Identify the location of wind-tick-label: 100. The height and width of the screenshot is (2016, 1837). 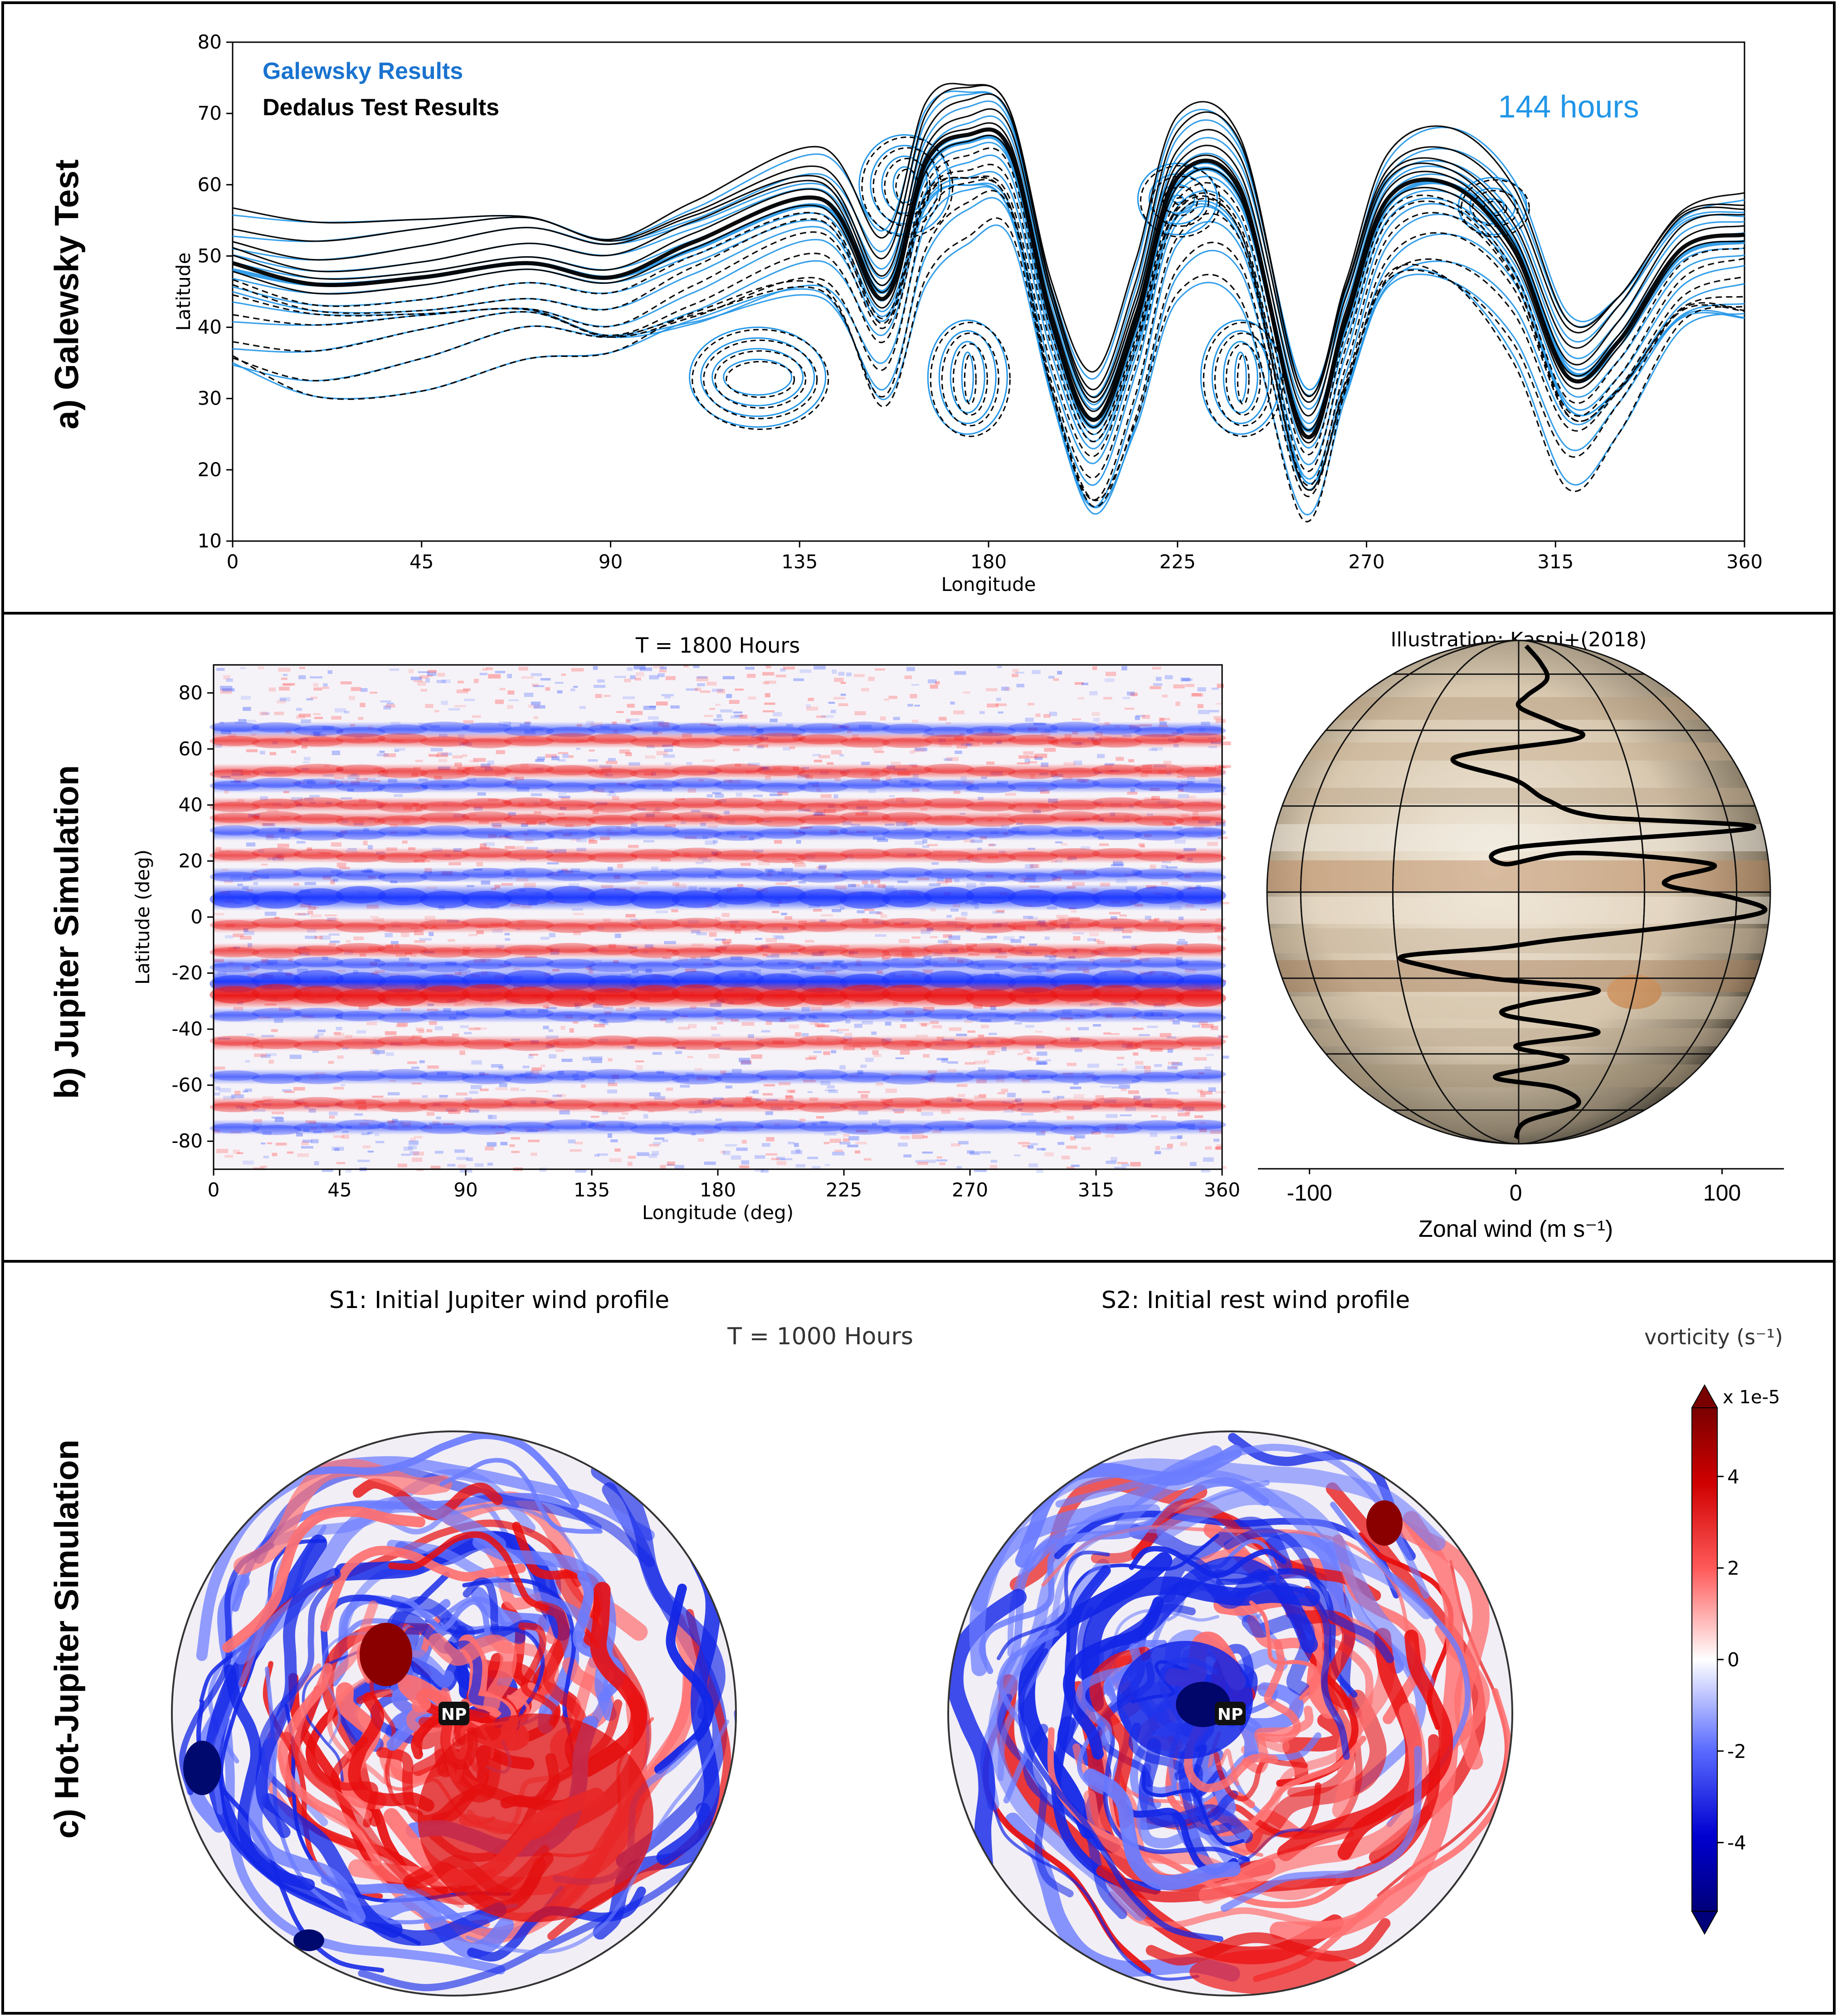
(1722, 1193).